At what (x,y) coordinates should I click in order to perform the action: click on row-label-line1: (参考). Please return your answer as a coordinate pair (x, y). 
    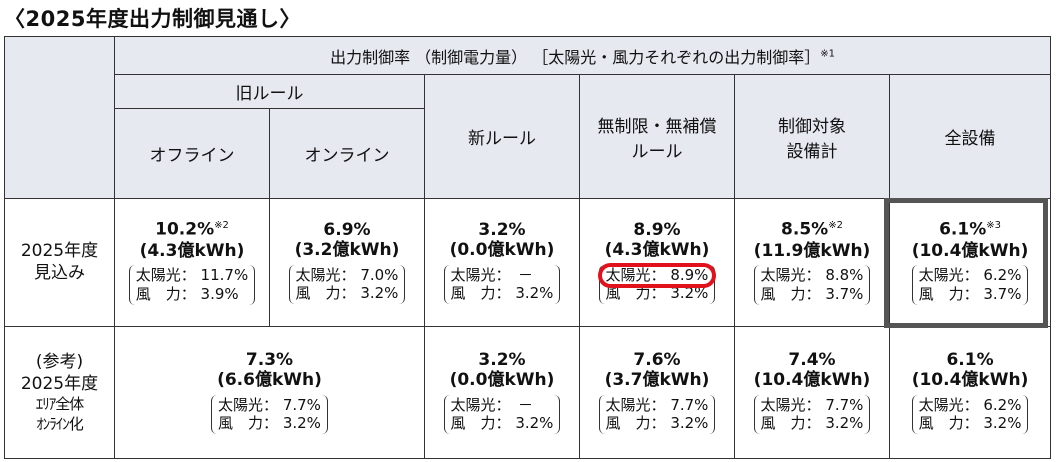
    Looking at the image, I should click on (59, 361).